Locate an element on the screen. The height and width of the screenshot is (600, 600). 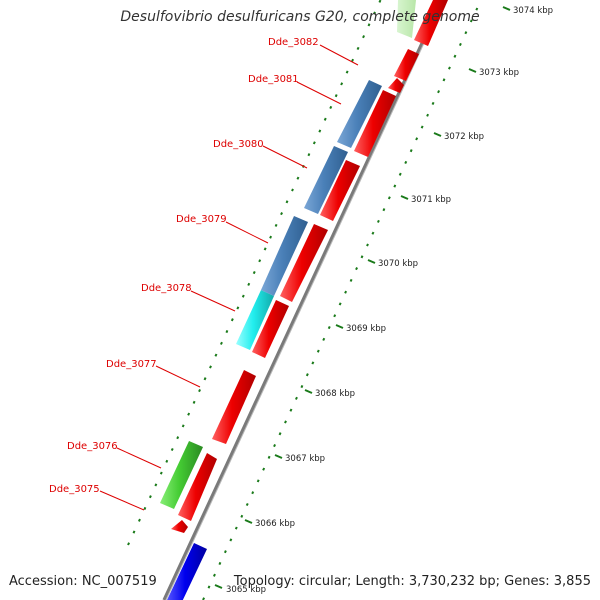
cds-arrow-3081b is located at coordinates (396, 85).